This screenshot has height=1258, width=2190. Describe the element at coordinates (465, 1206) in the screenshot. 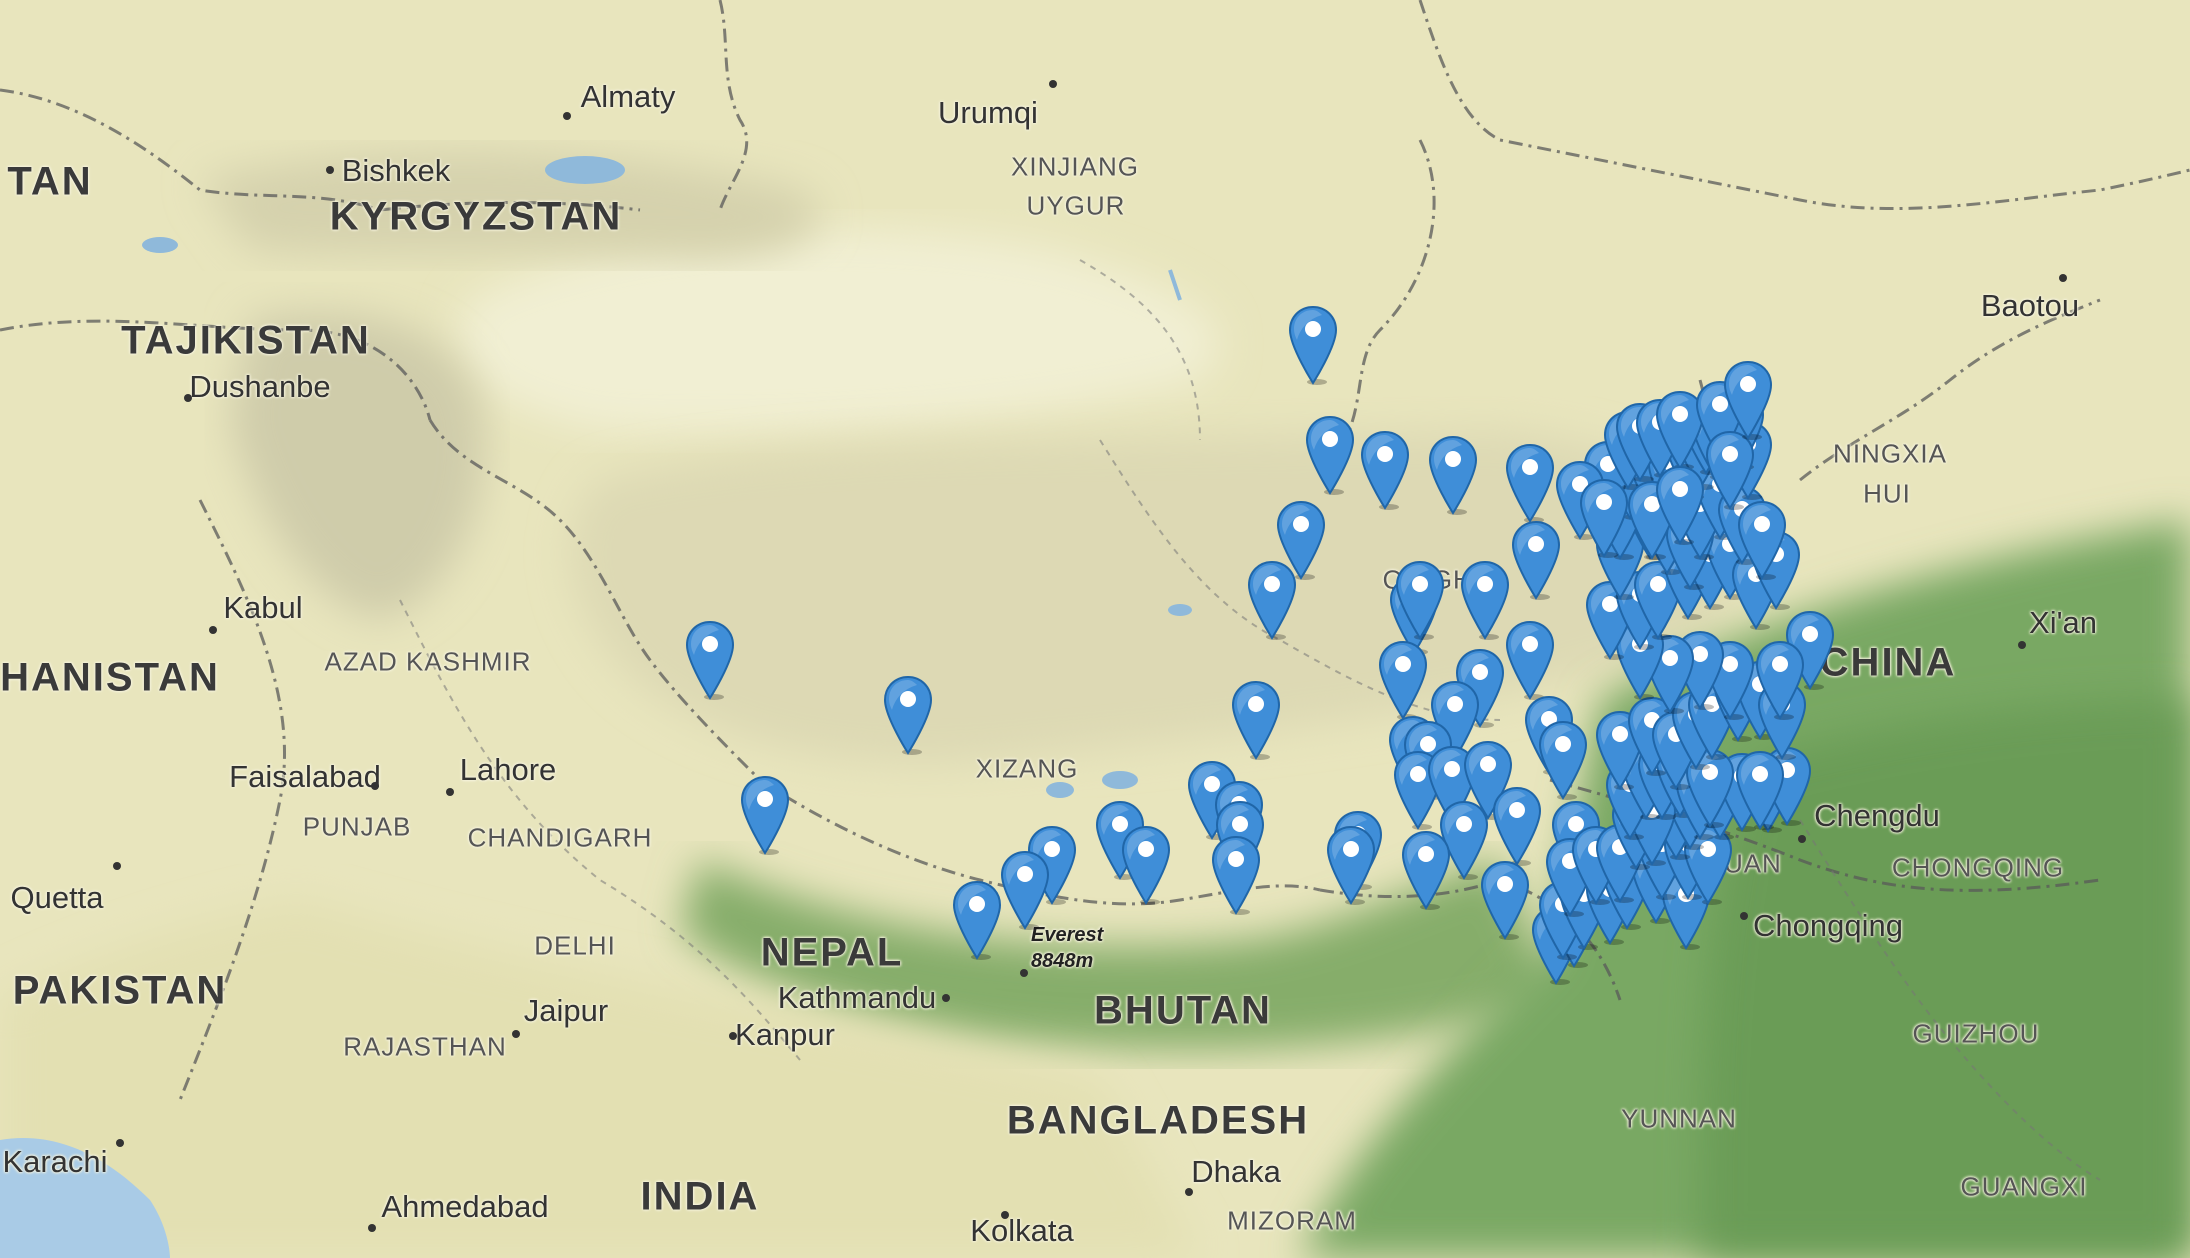

I see `city-label-ahmedabad: Ahmedabad` at that location.